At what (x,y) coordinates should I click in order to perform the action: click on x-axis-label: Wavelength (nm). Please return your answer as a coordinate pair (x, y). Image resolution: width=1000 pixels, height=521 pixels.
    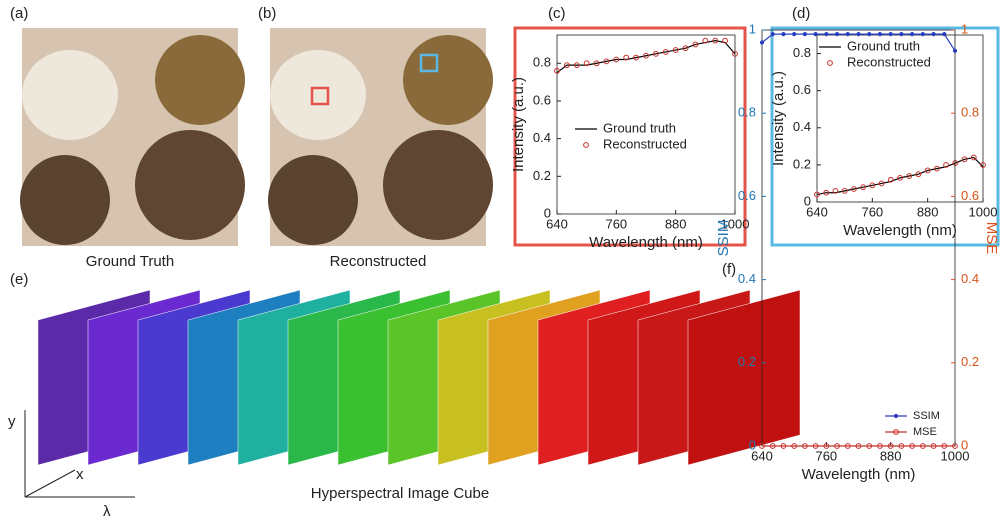
    Looking at the image, I should click on (646, 242).